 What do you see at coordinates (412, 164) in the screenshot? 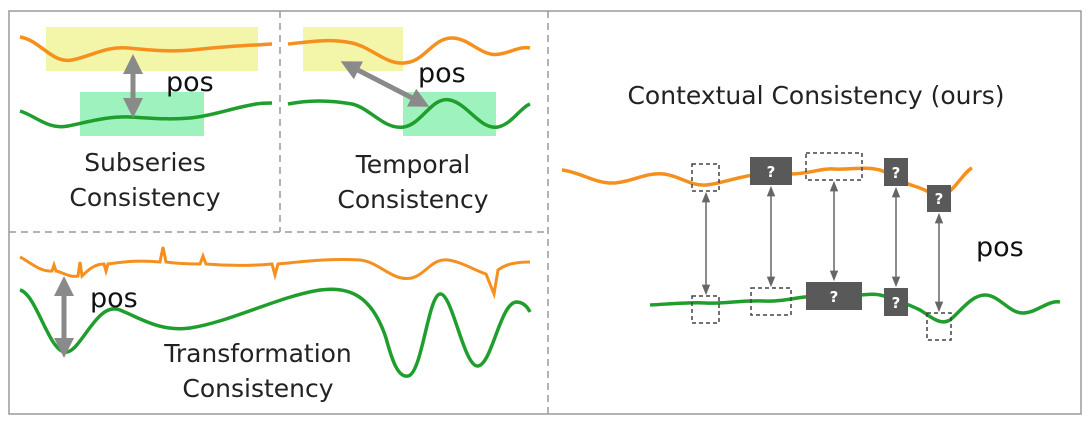
I see `temporal-title-line1: Temporal` at bounding box center [412, 164].